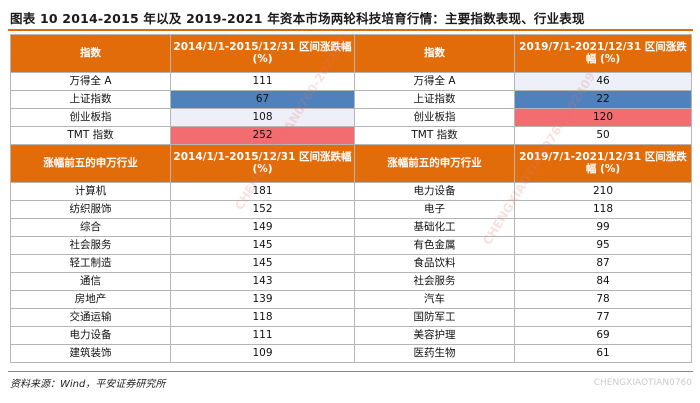 This screenshot has width=700, height=403. I want to click on source-divider, so click(350, 371).